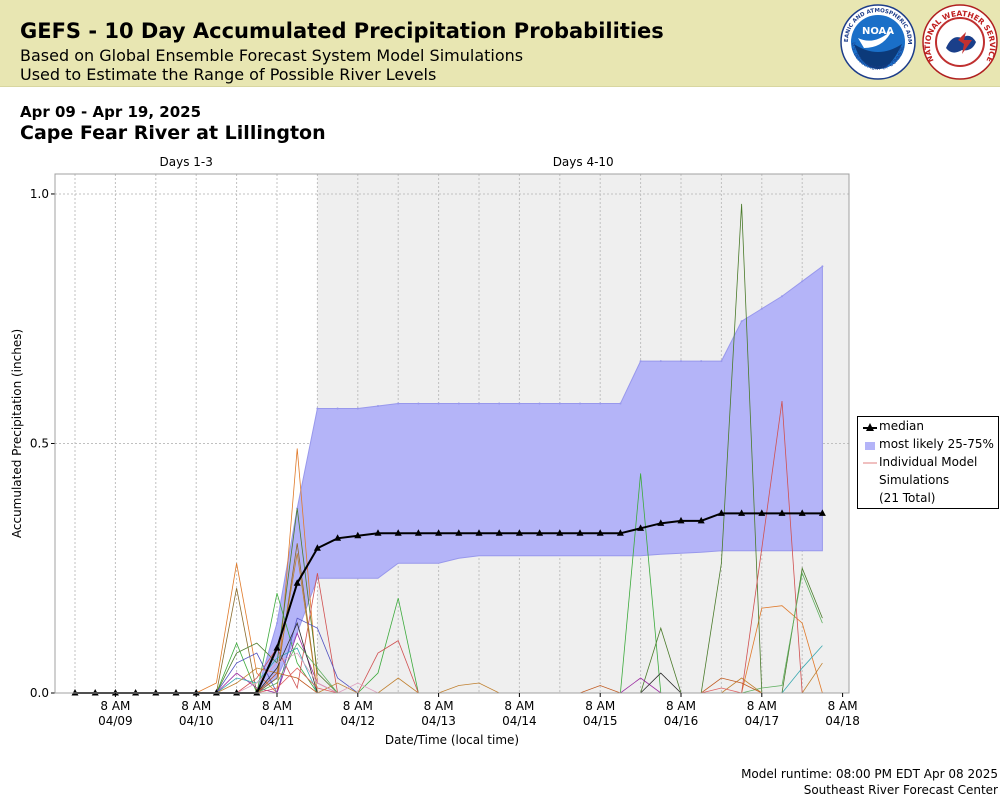 This screenshot has height=800, width=1000. What do you see at coordinates (600, 721) in the screenshot?
I see `x-tick-date: 04/15` at bounding box center [600, 721].